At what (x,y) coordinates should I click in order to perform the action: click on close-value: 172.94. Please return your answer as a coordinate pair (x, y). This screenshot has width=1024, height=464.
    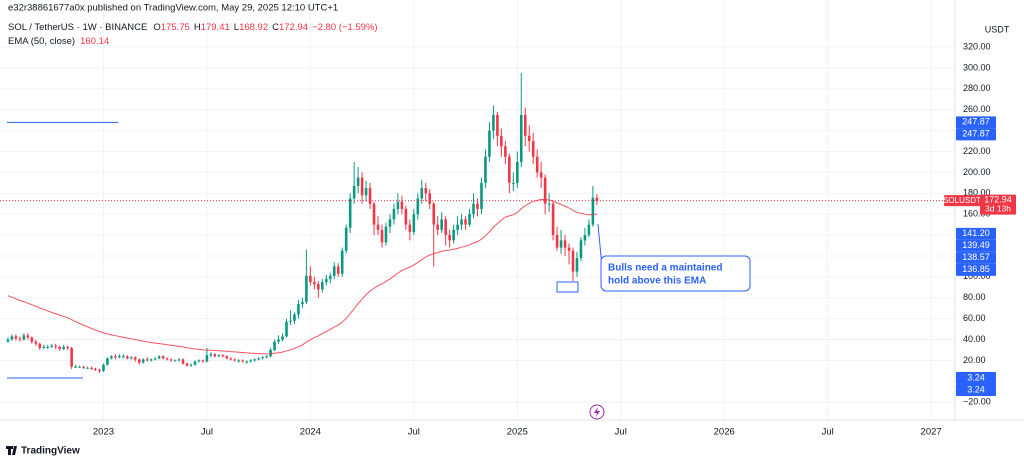
    Looking at the image, I should click on (293, 27).